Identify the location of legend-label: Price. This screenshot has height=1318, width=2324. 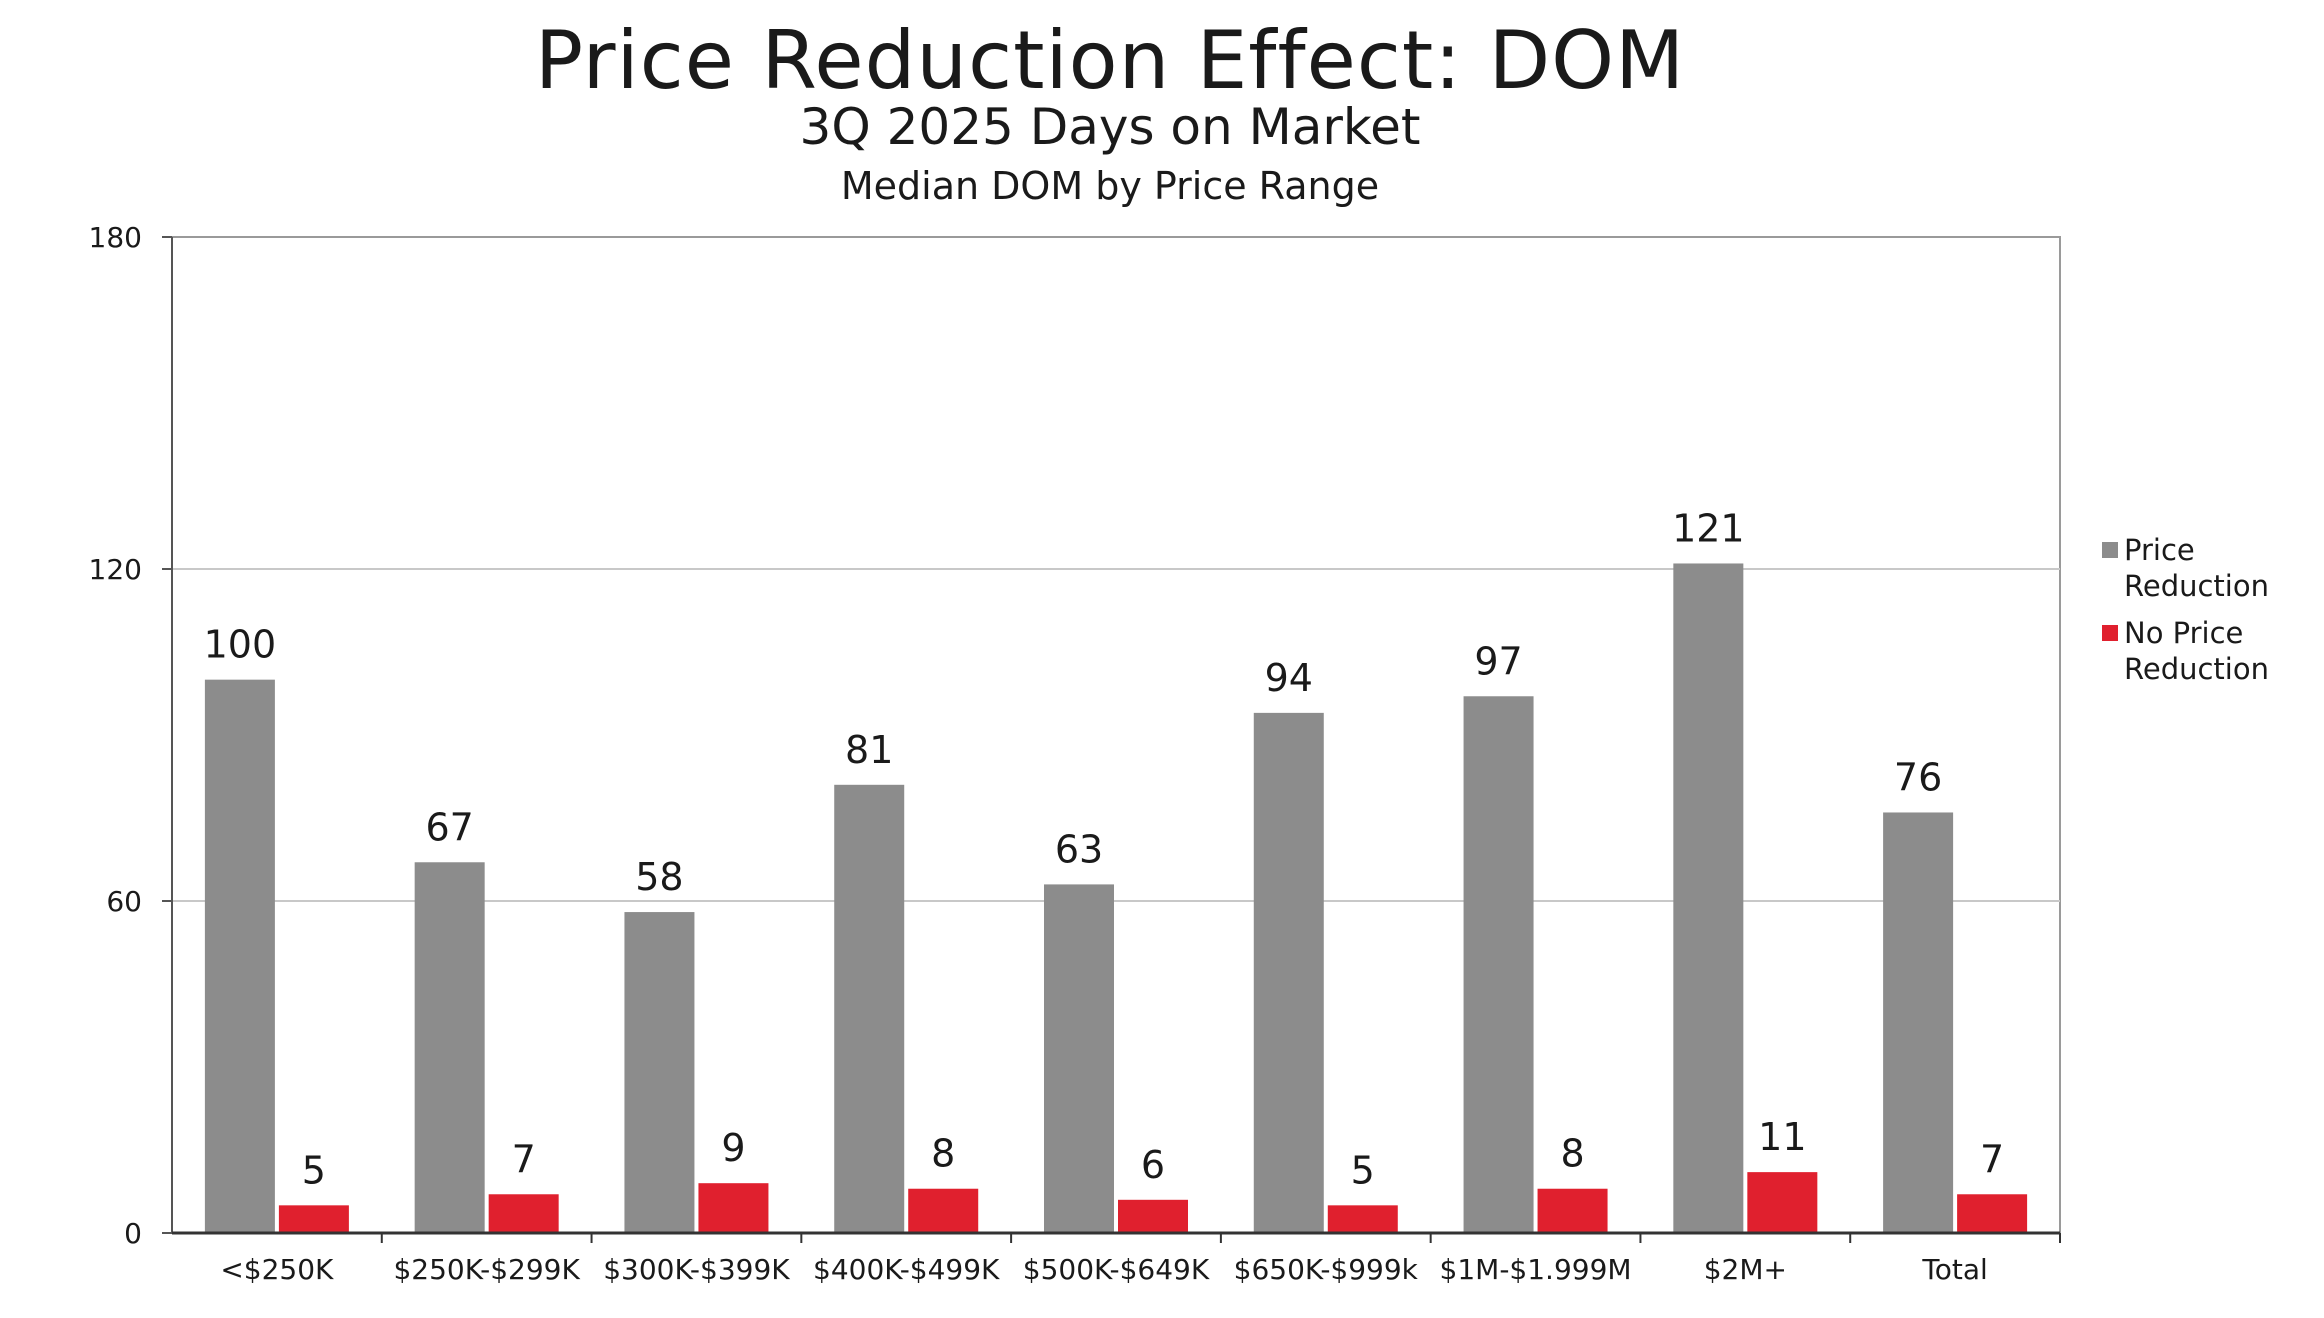
(2159, 550).